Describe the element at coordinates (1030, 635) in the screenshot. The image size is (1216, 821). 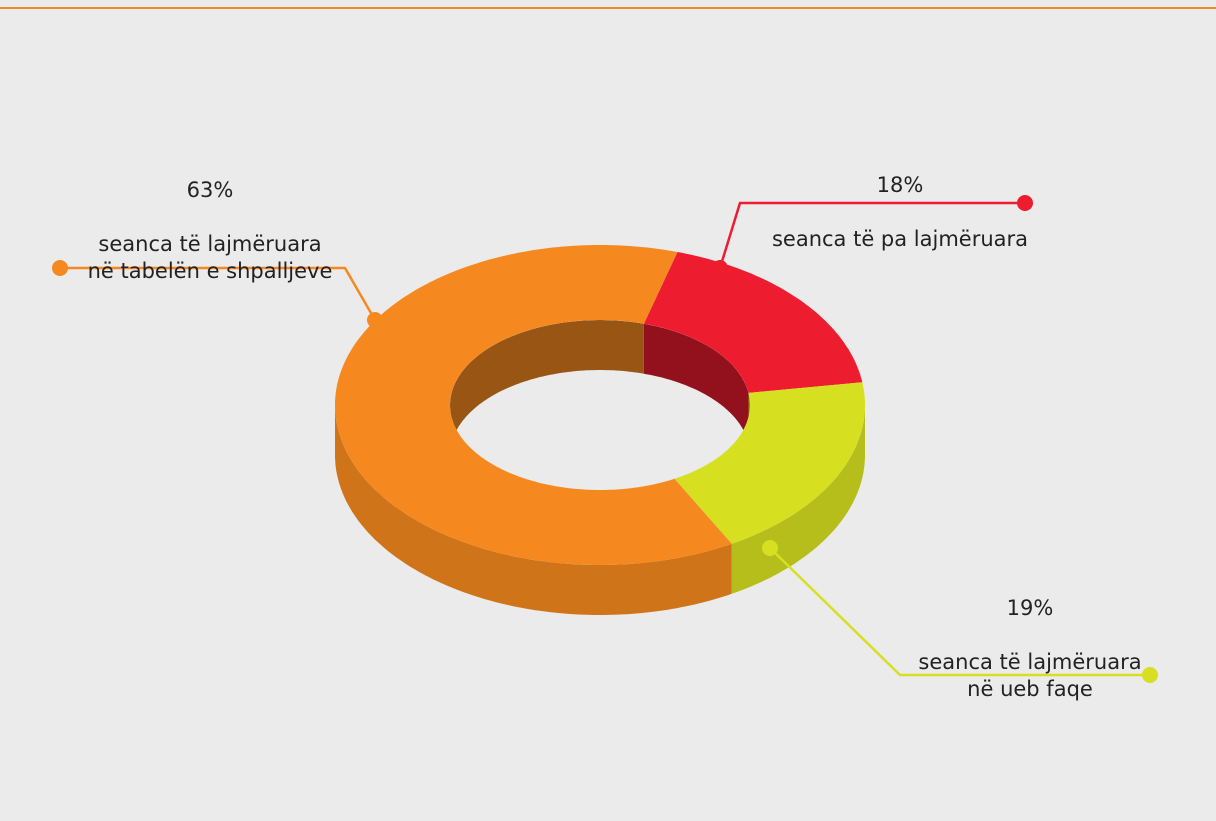
I see `label-2: 19% seanca të lajmëruara në ueb faqe` at that location.